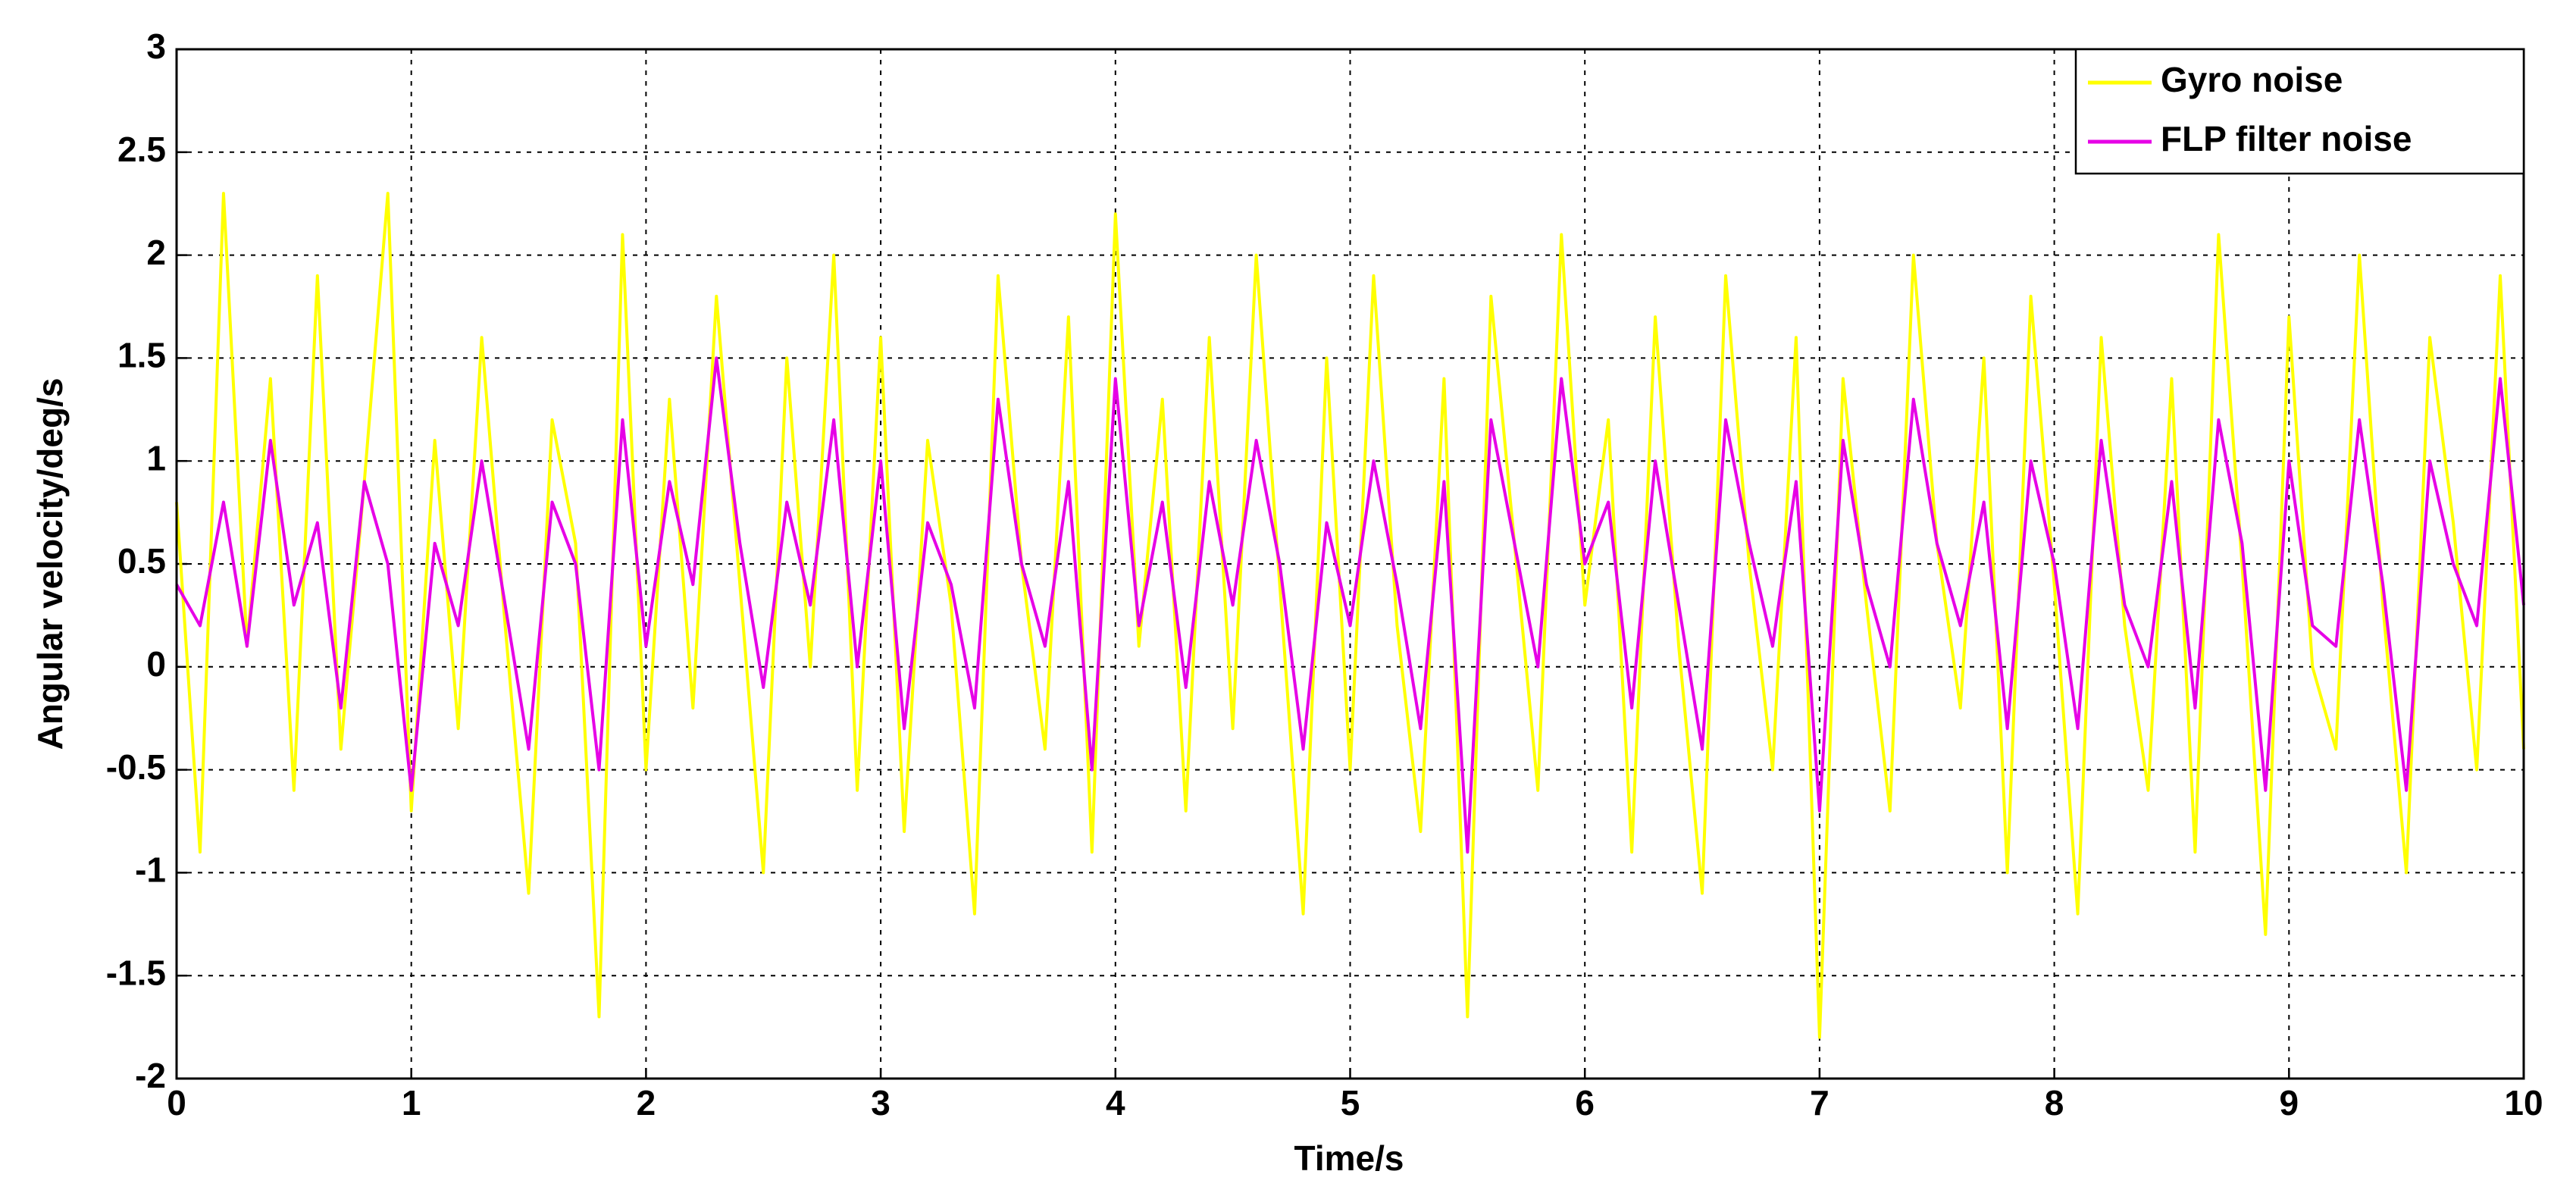 The width and height of the screenshot is (2576, 1193). Describe the element at coordinates (1350, 1103) in the screenshot. I see `x-tick-label: 5` at that location.